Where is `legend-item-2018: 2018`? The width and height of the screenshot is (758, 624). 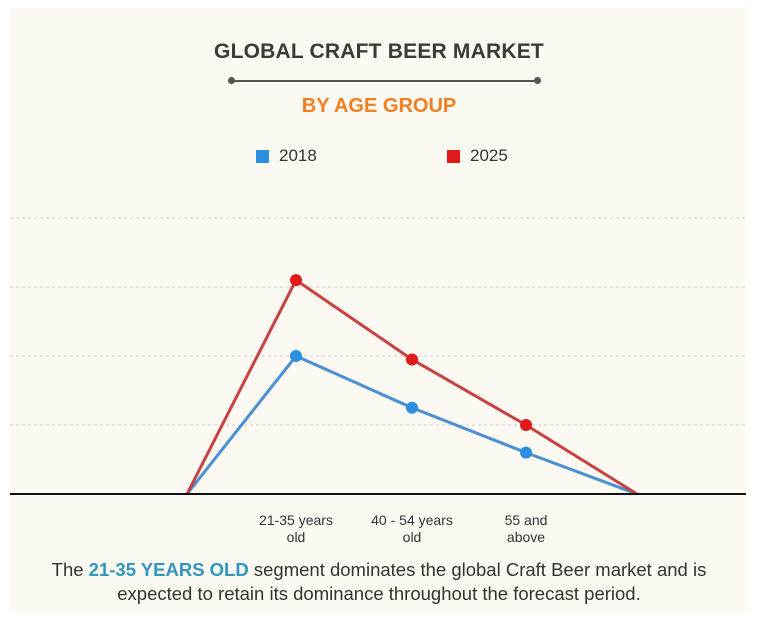 legend-item-2018: 2018 is located at coordinates (286, 156).